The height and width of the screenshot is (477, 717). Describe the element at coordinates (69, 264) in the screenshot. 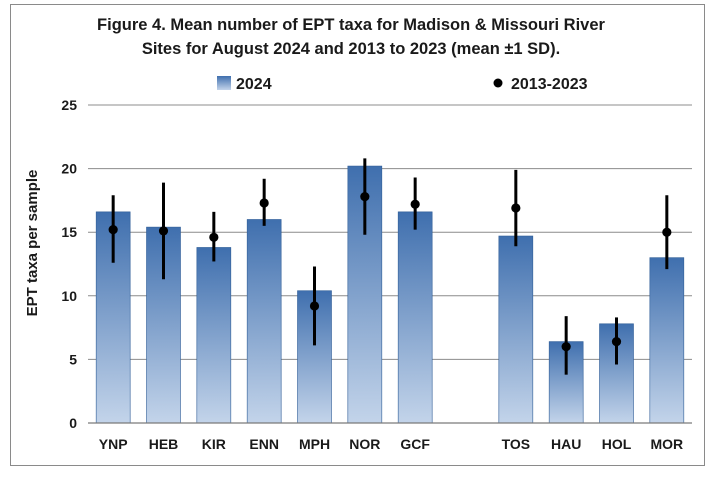

I see `y-tick-labels: 0 5 10 15 20 25` at that location.